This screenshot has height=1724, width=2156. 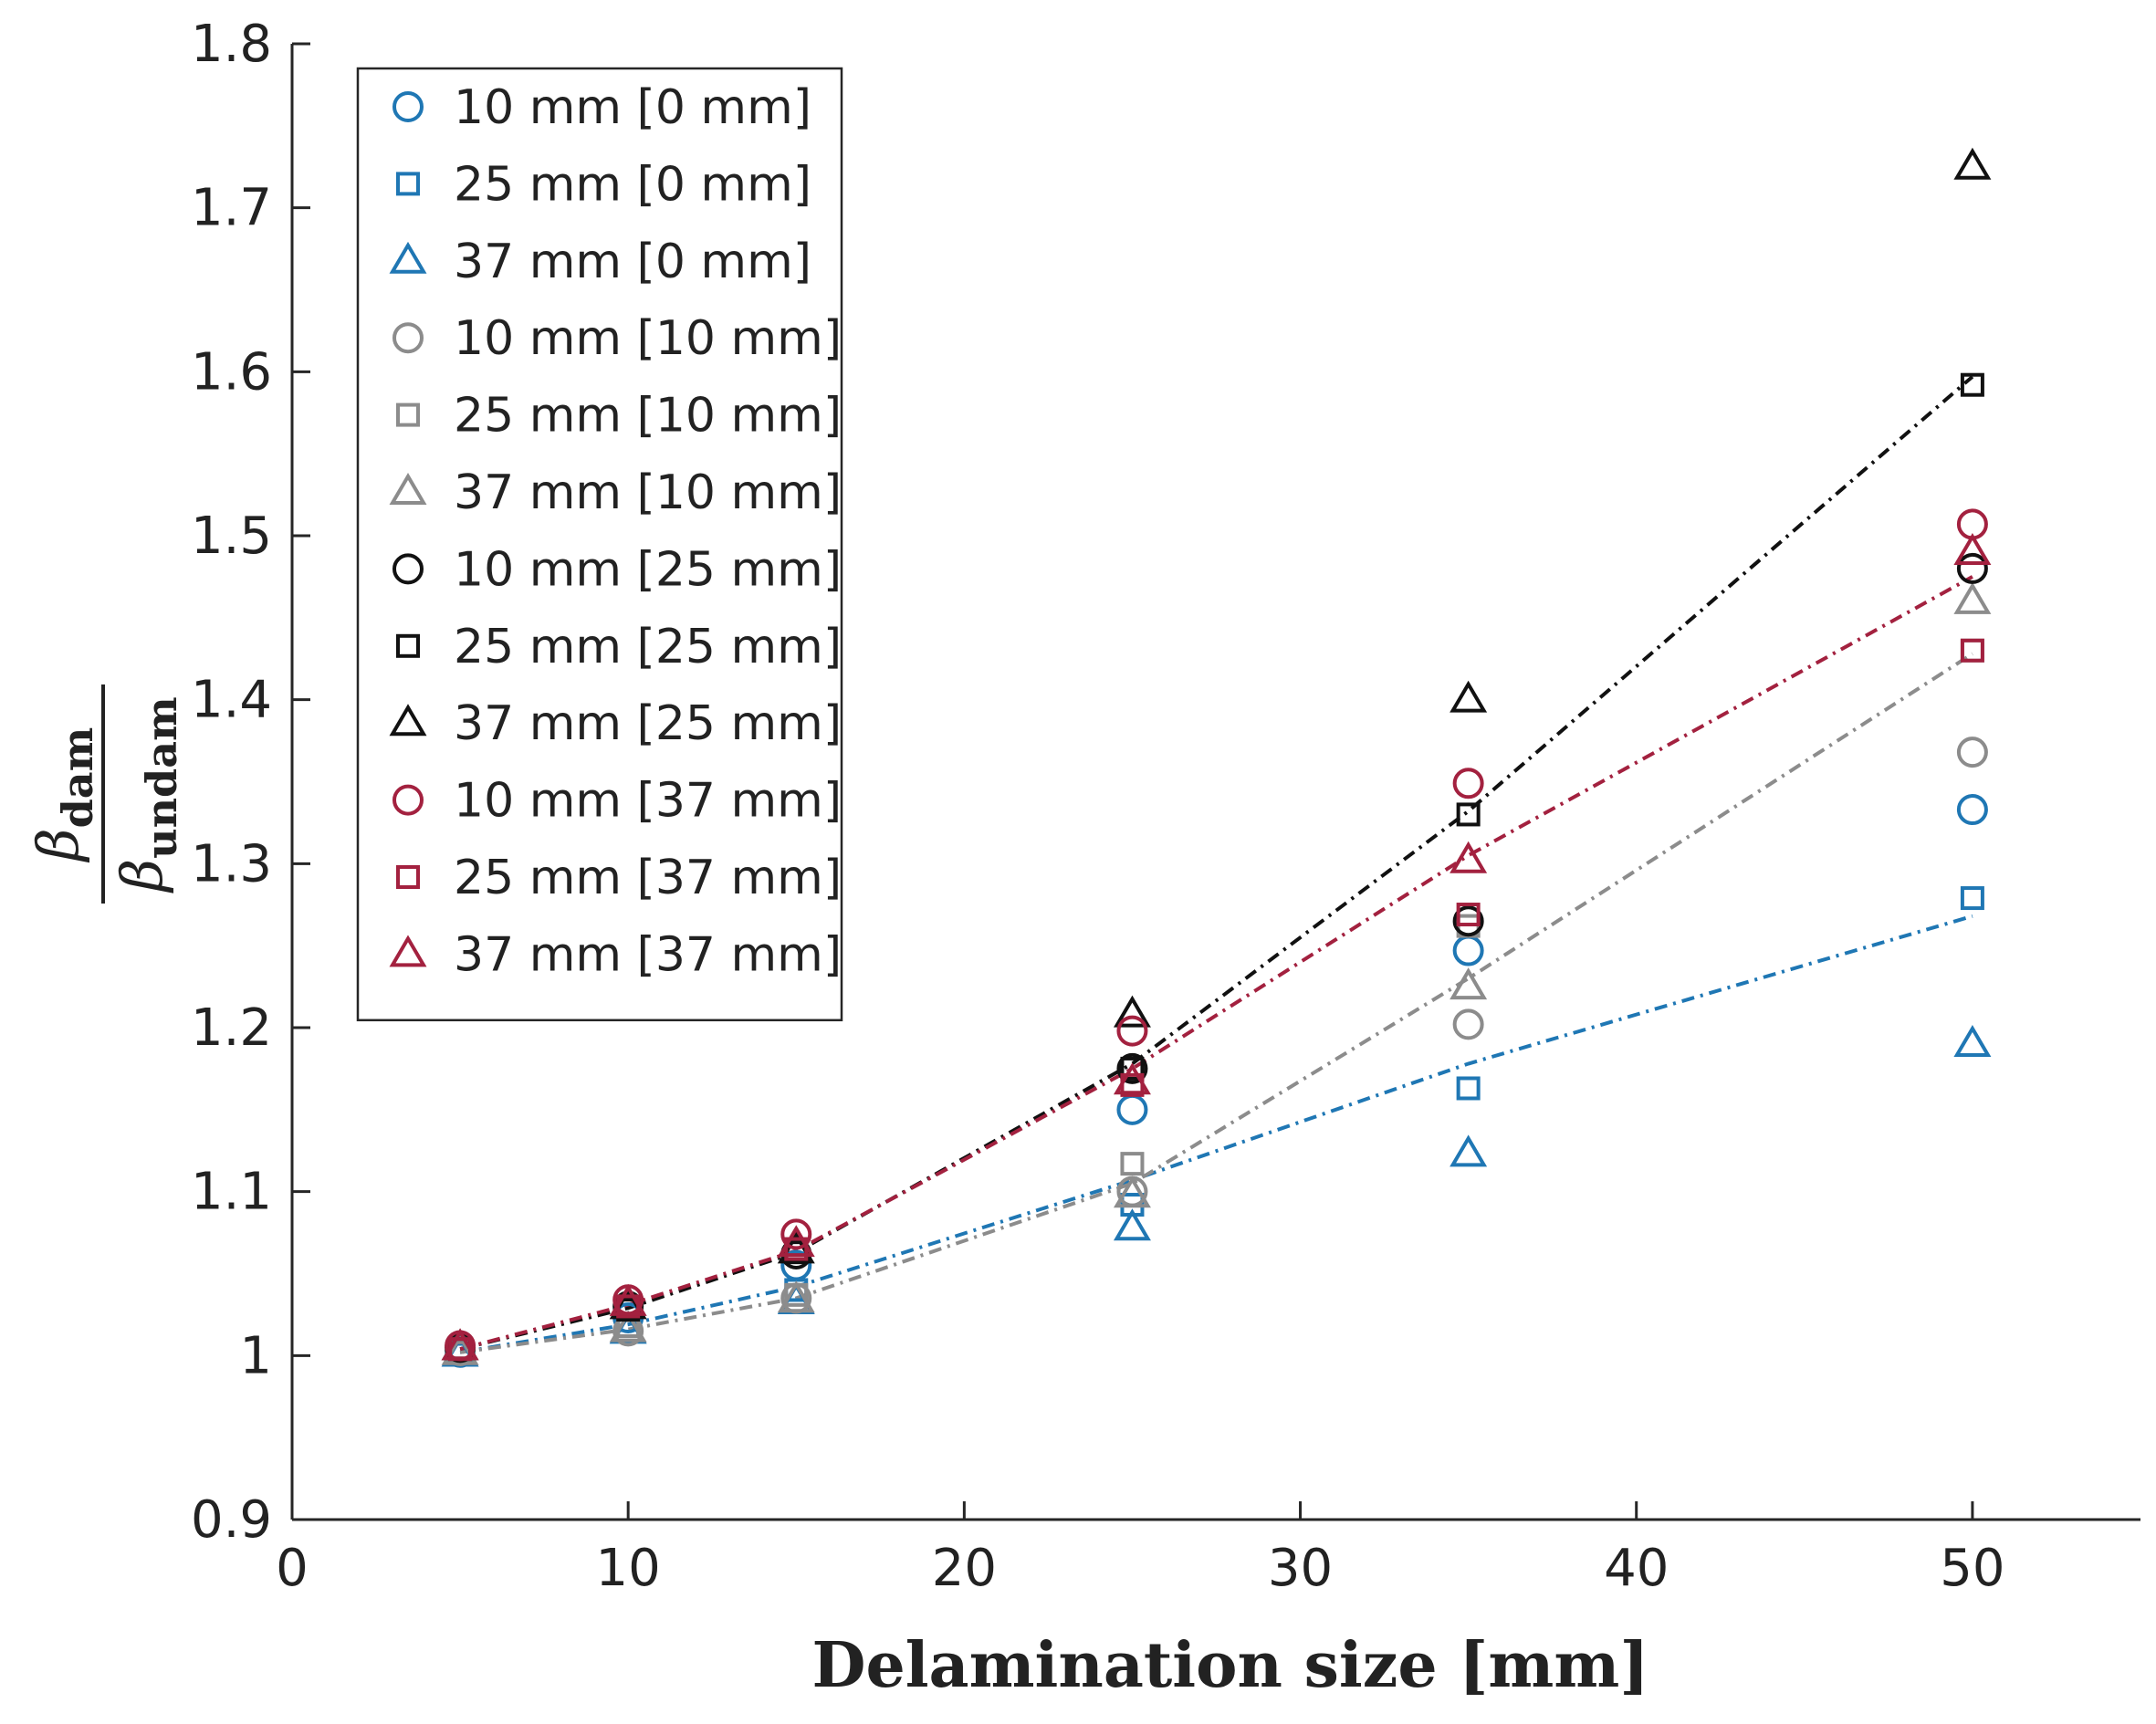 I want to click on y-tick-label: 1.2, so click(x=232, y=1028).